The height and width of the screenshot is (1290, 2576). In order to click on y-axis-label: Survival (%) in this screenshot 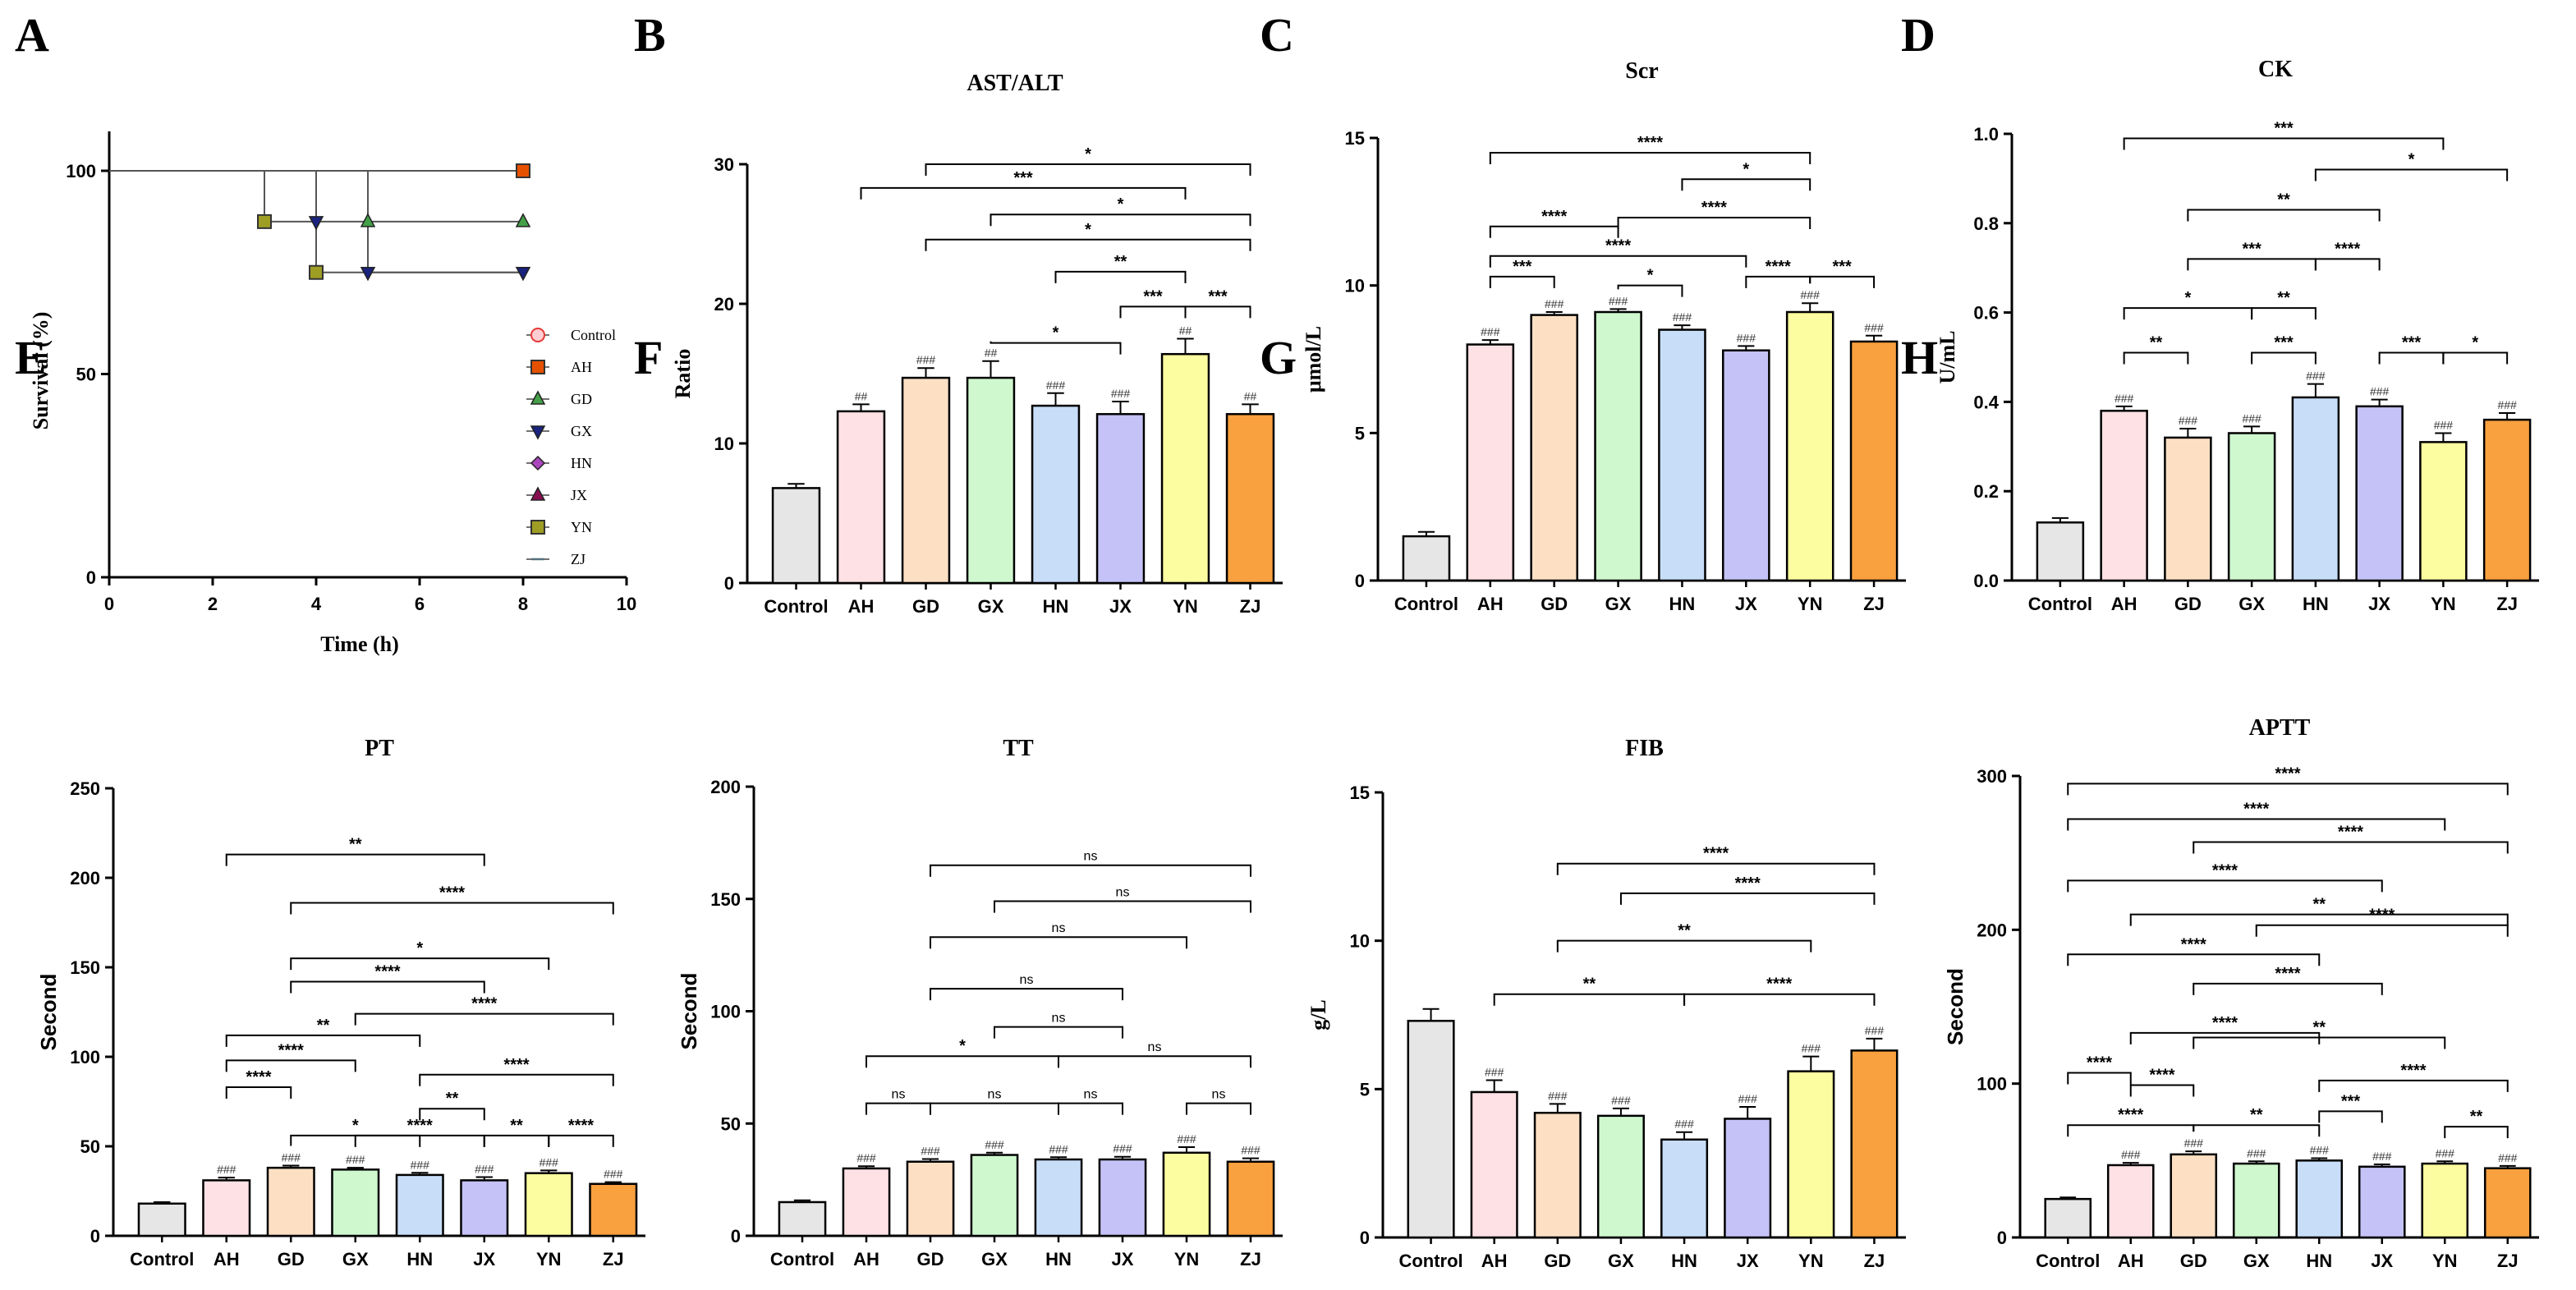, I will do `click(41, 371)`.